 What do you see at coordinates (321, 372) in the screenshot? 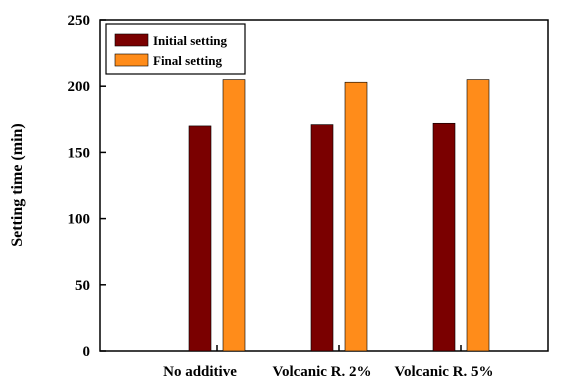
I see `x-category-label: Volcanic R. 2%` at bounding box center [321, 372].